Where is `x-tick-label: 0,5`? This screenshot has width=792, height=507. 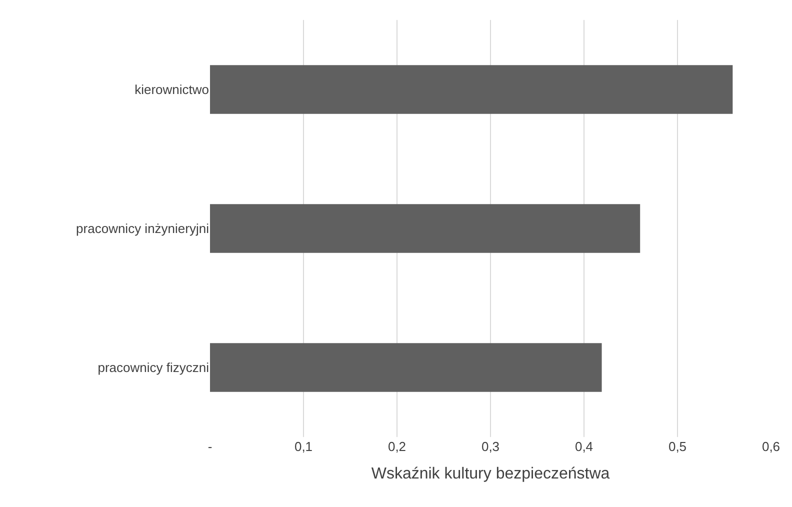 x-tick-label: 0,5 is located at coordinates (677, 446).